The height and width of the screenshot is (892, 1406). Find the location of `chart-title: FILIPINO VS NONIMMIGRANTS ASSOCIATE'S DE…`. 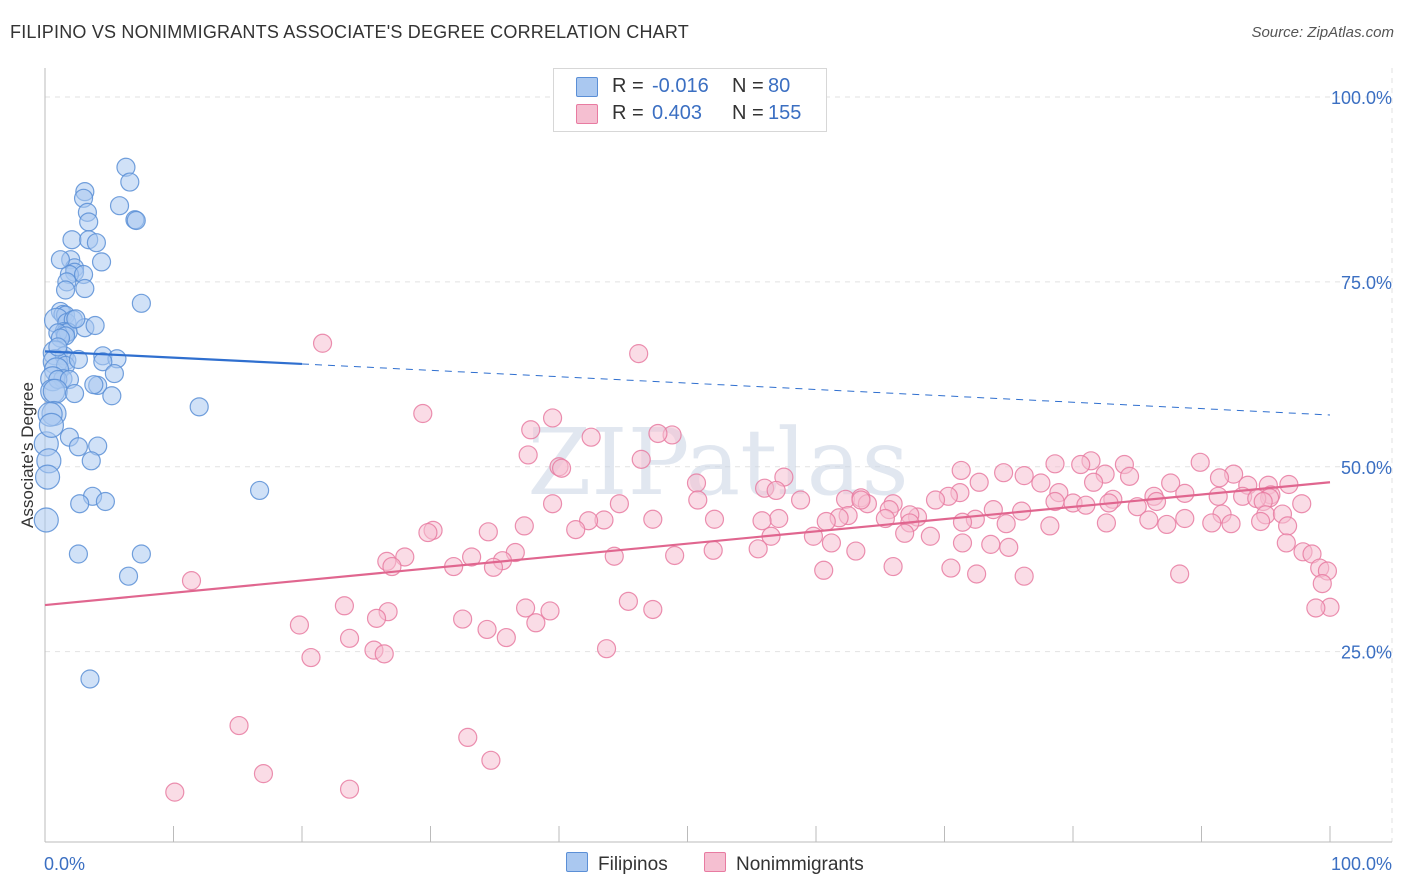

chart-title: FILIPINO VS NONIMMIGRANTS ASSOCIATE'S DE… is located at coordinates (349, 32).